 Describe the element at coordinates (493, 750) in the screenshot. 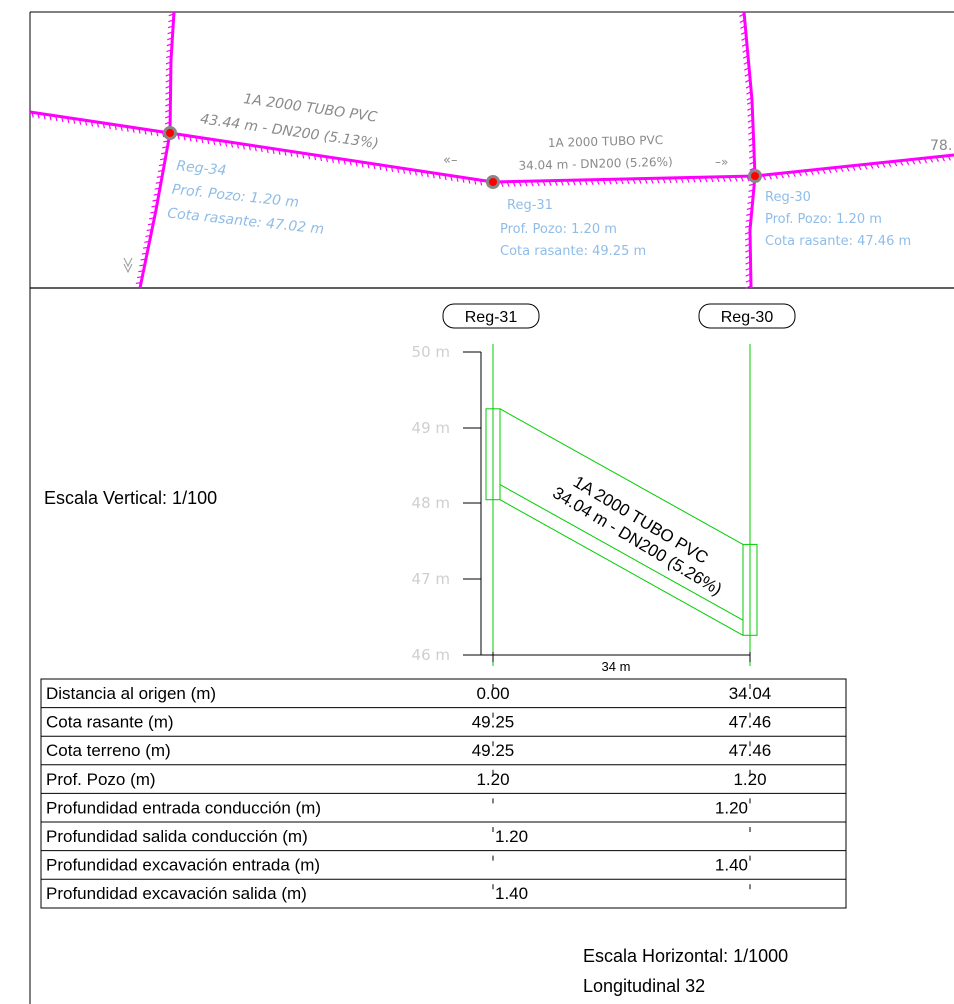

I see `table-cell-station-1: 49.25` at that location.